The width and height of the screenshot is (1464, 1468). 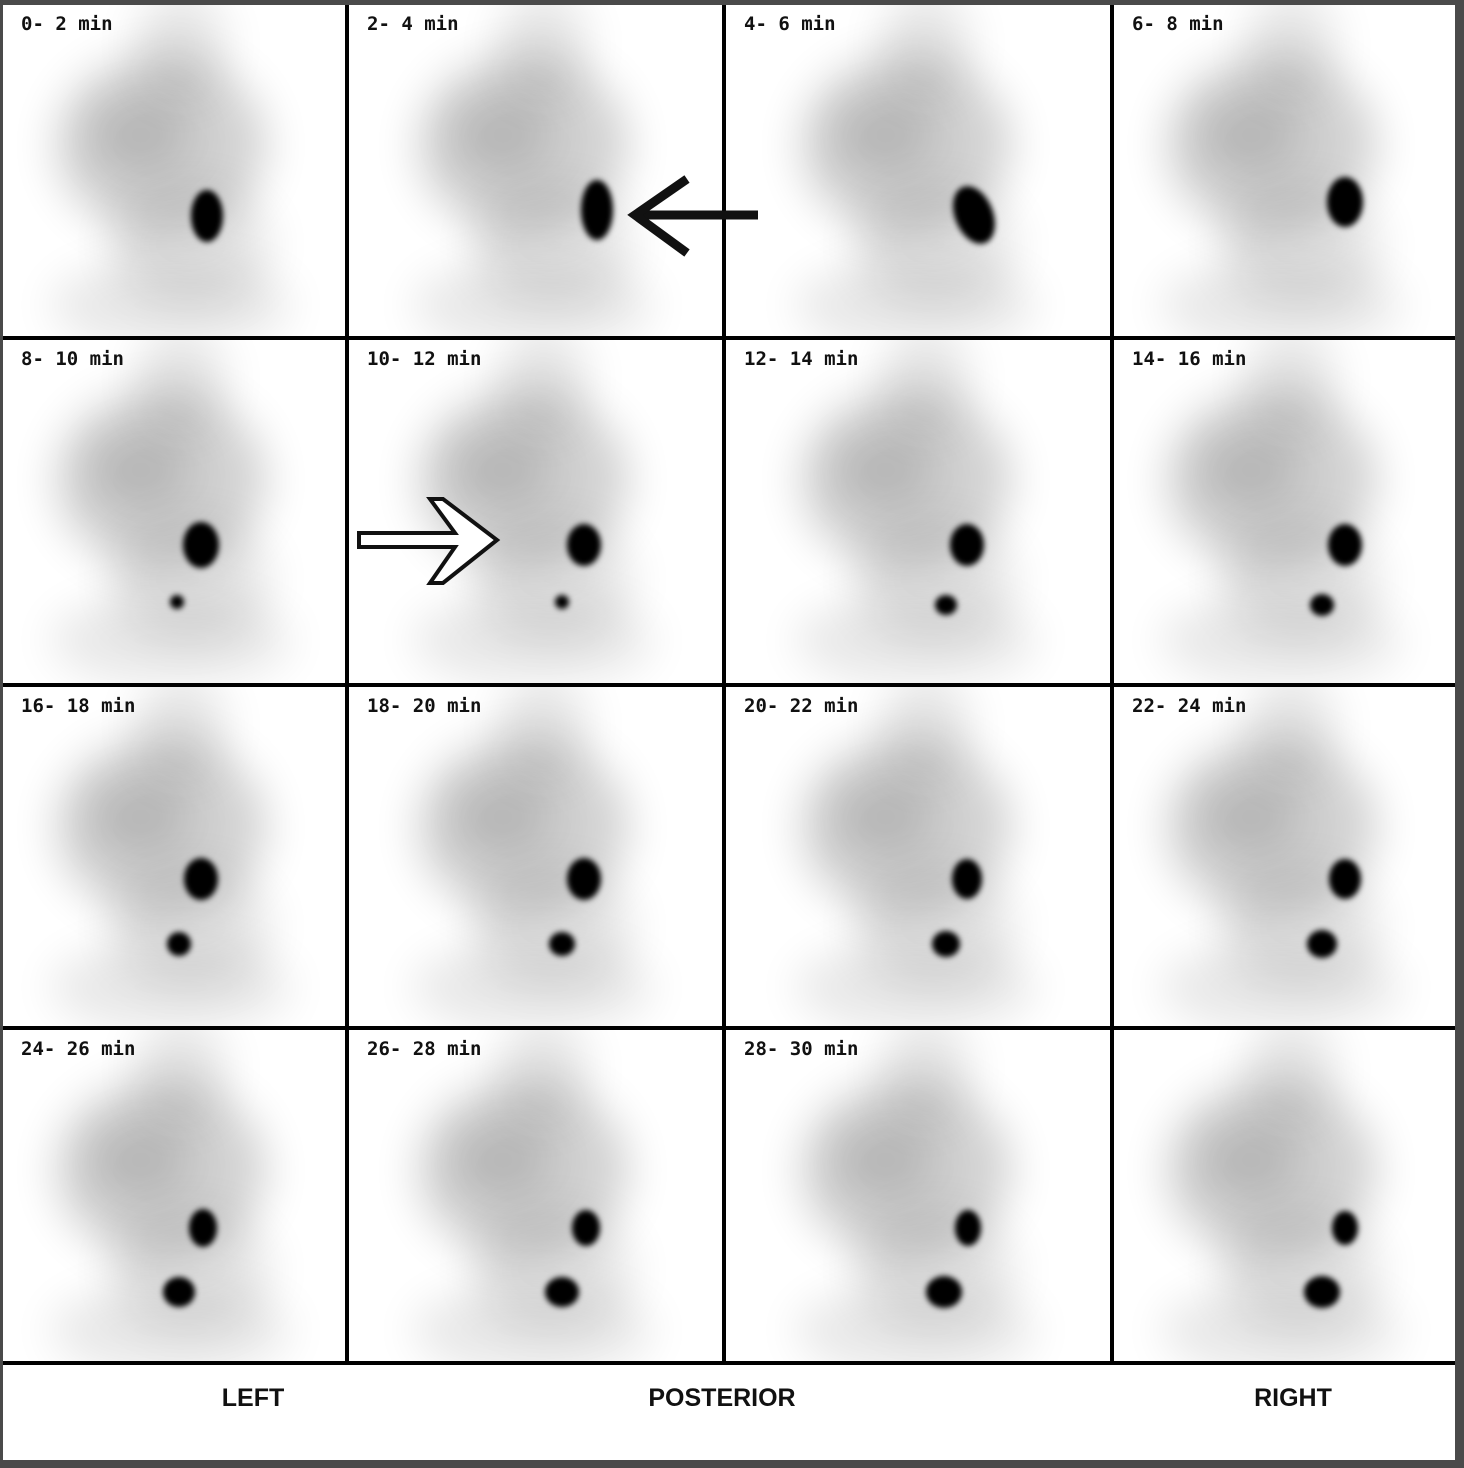 What do you see at coordinates (424, 706) in the screenshot?
I see `frame-time-label: 18- 20 min` at bounding box center [424, 706].